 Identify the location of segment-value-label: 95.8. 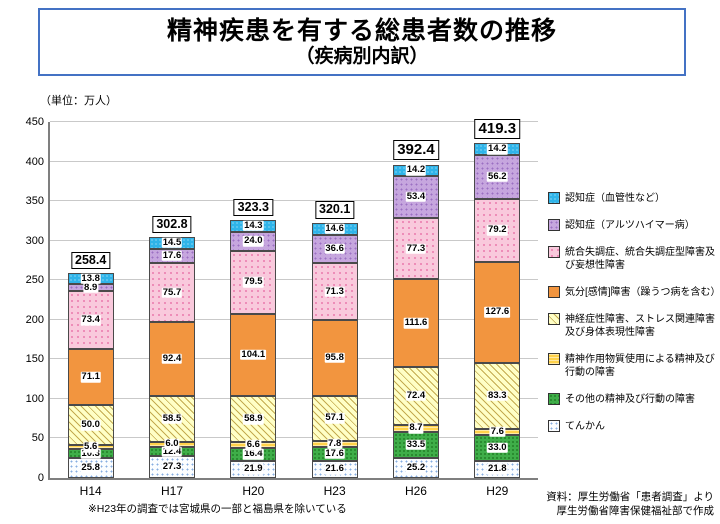
(334, 357).